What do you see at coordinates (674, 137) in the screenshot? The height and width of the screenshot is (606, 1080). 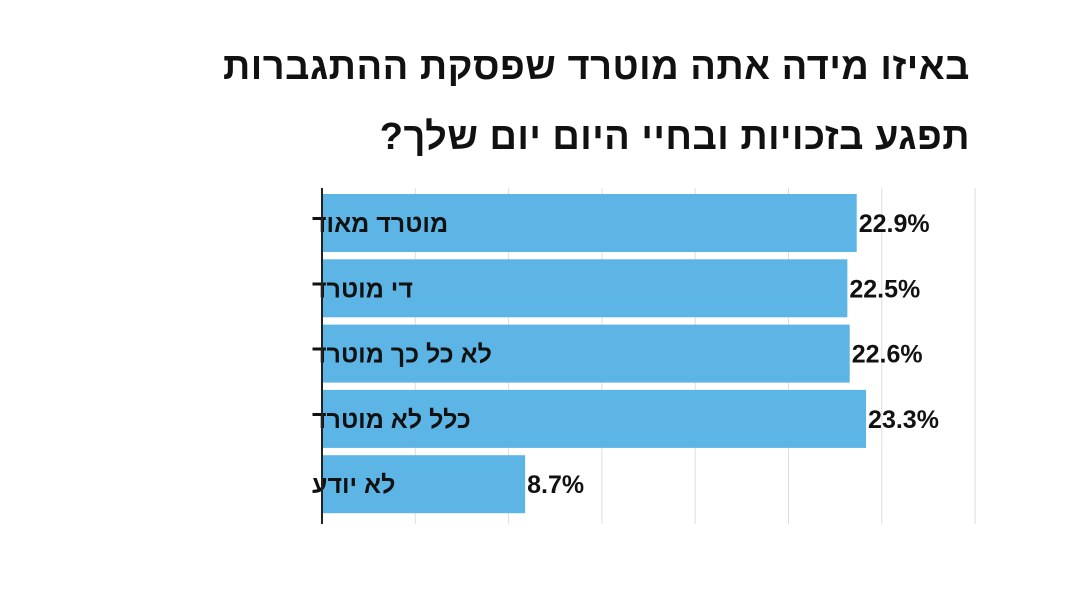 I see `chart-title-line-2: תפגע בזכויות ובחיי היום יום שלך?` at bounding box center [674, 137].